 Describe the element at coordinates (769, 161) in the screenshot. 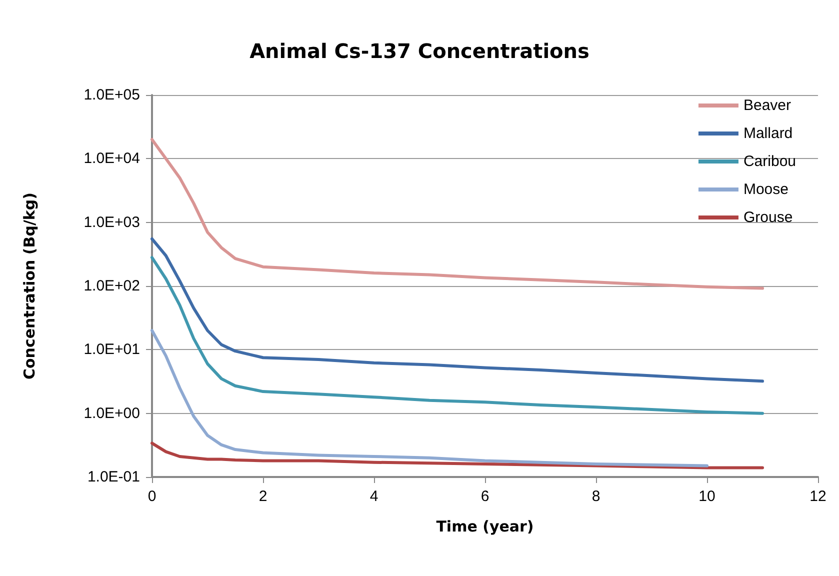

I see `legend-label: Caribou` at that location.